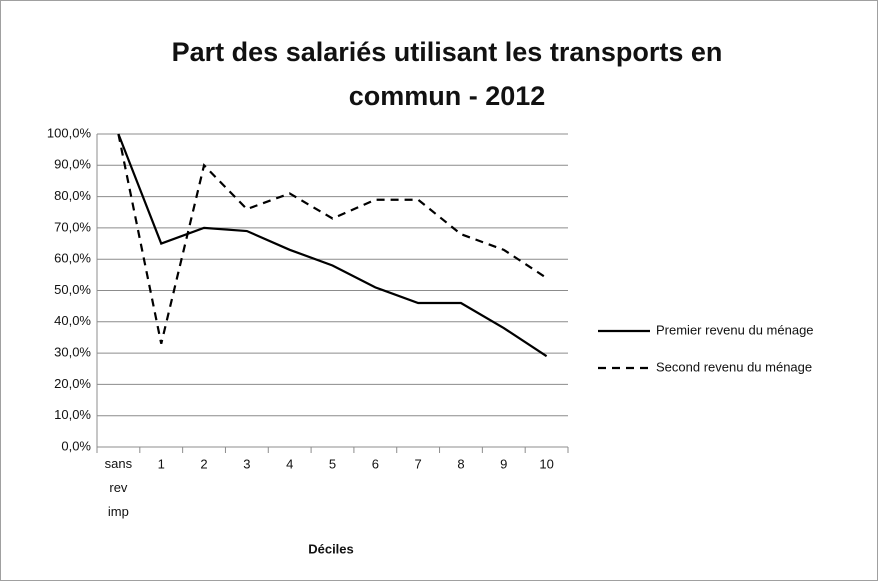  I want to click on x-tick-label: 7, so click(418, 463).